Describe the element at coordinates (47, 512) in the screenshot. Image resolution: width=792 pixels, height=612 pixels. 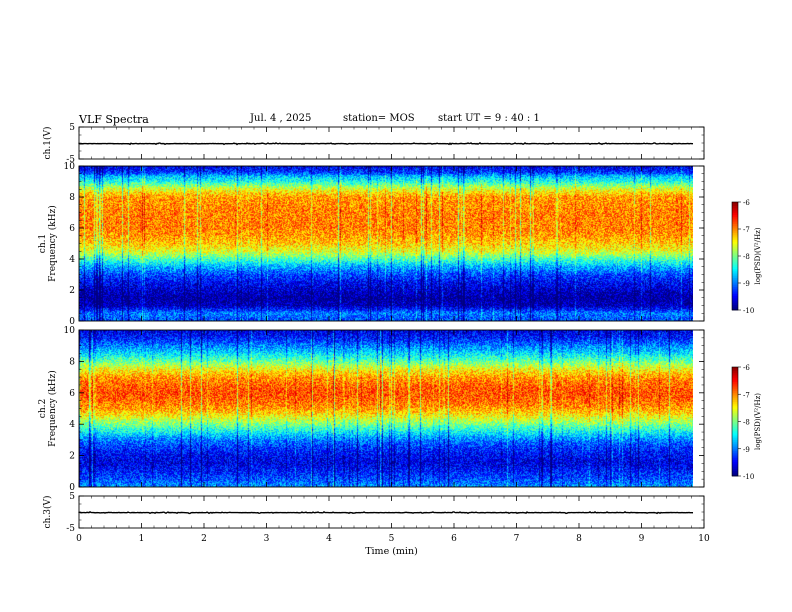
I see `y-axis-label: ch.3(V)` at that location.